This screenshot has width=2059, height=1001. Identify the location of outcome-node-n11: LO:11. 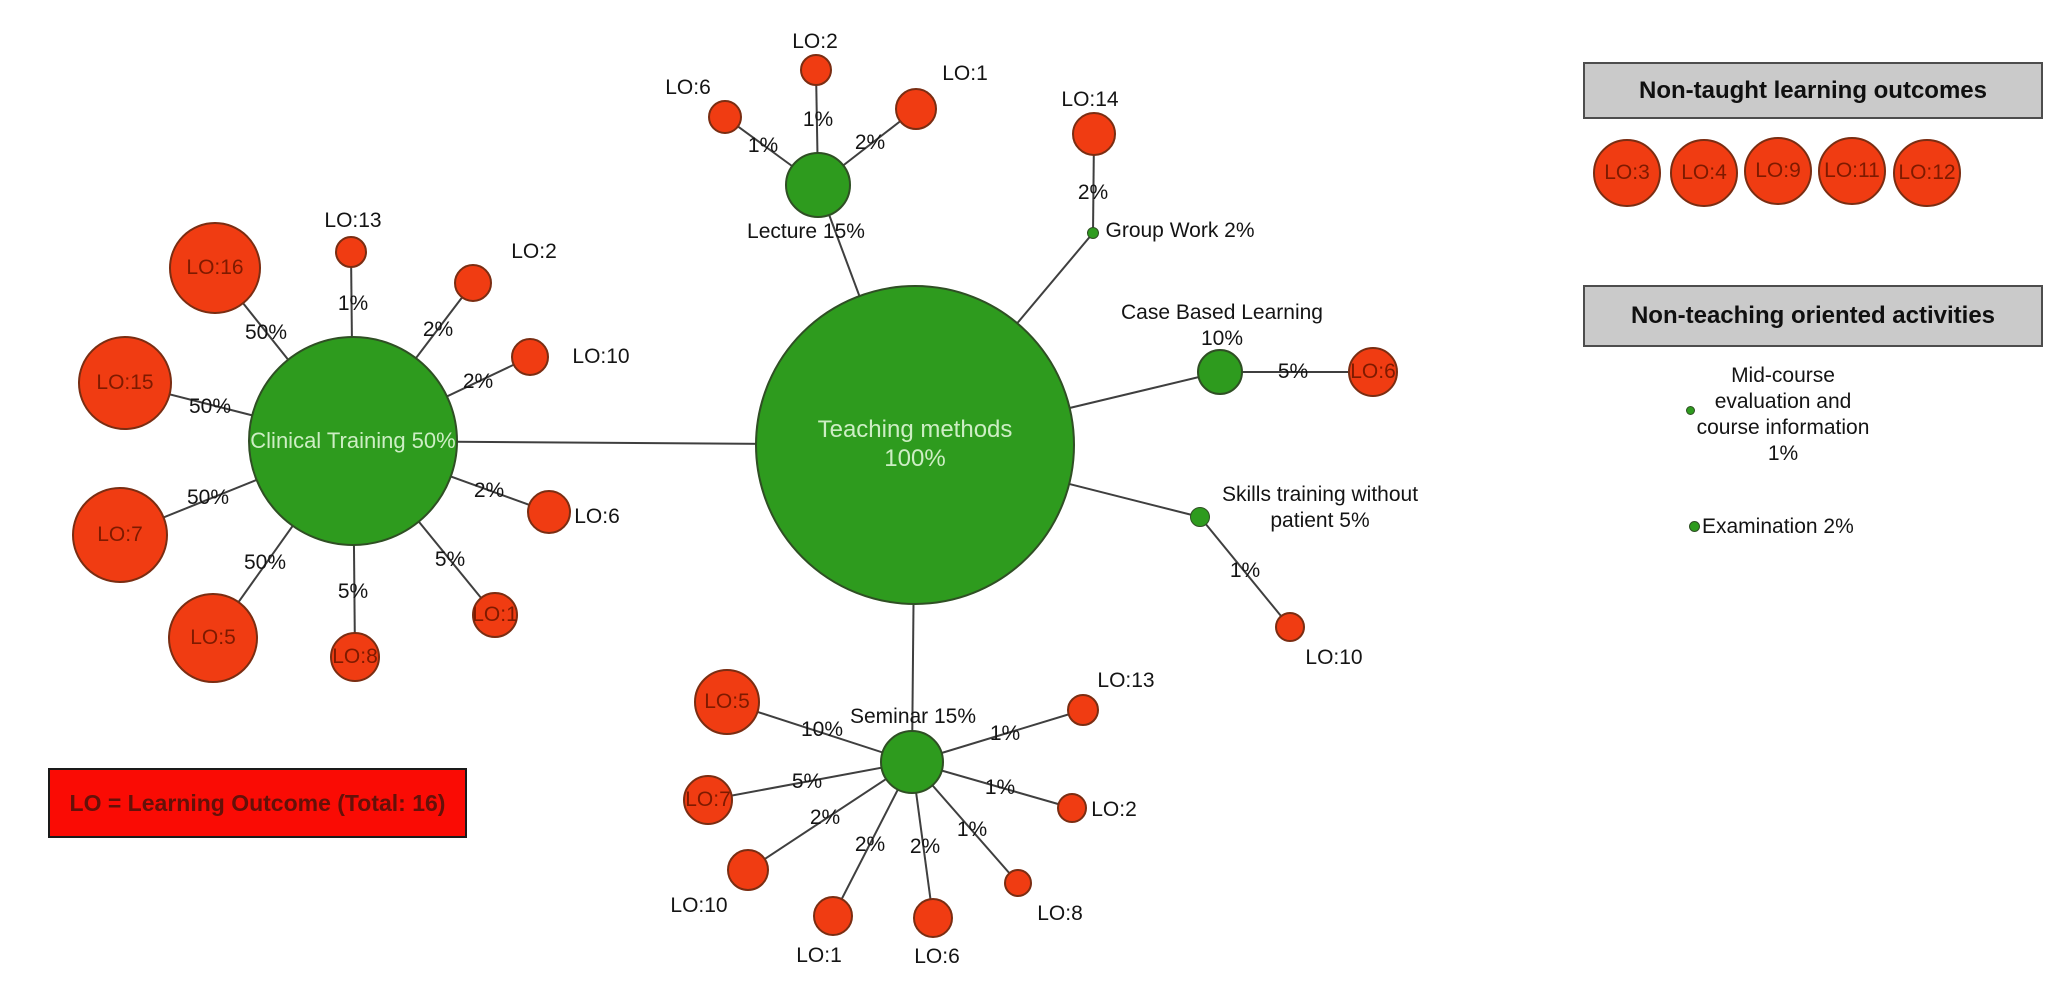
(1852, 171).